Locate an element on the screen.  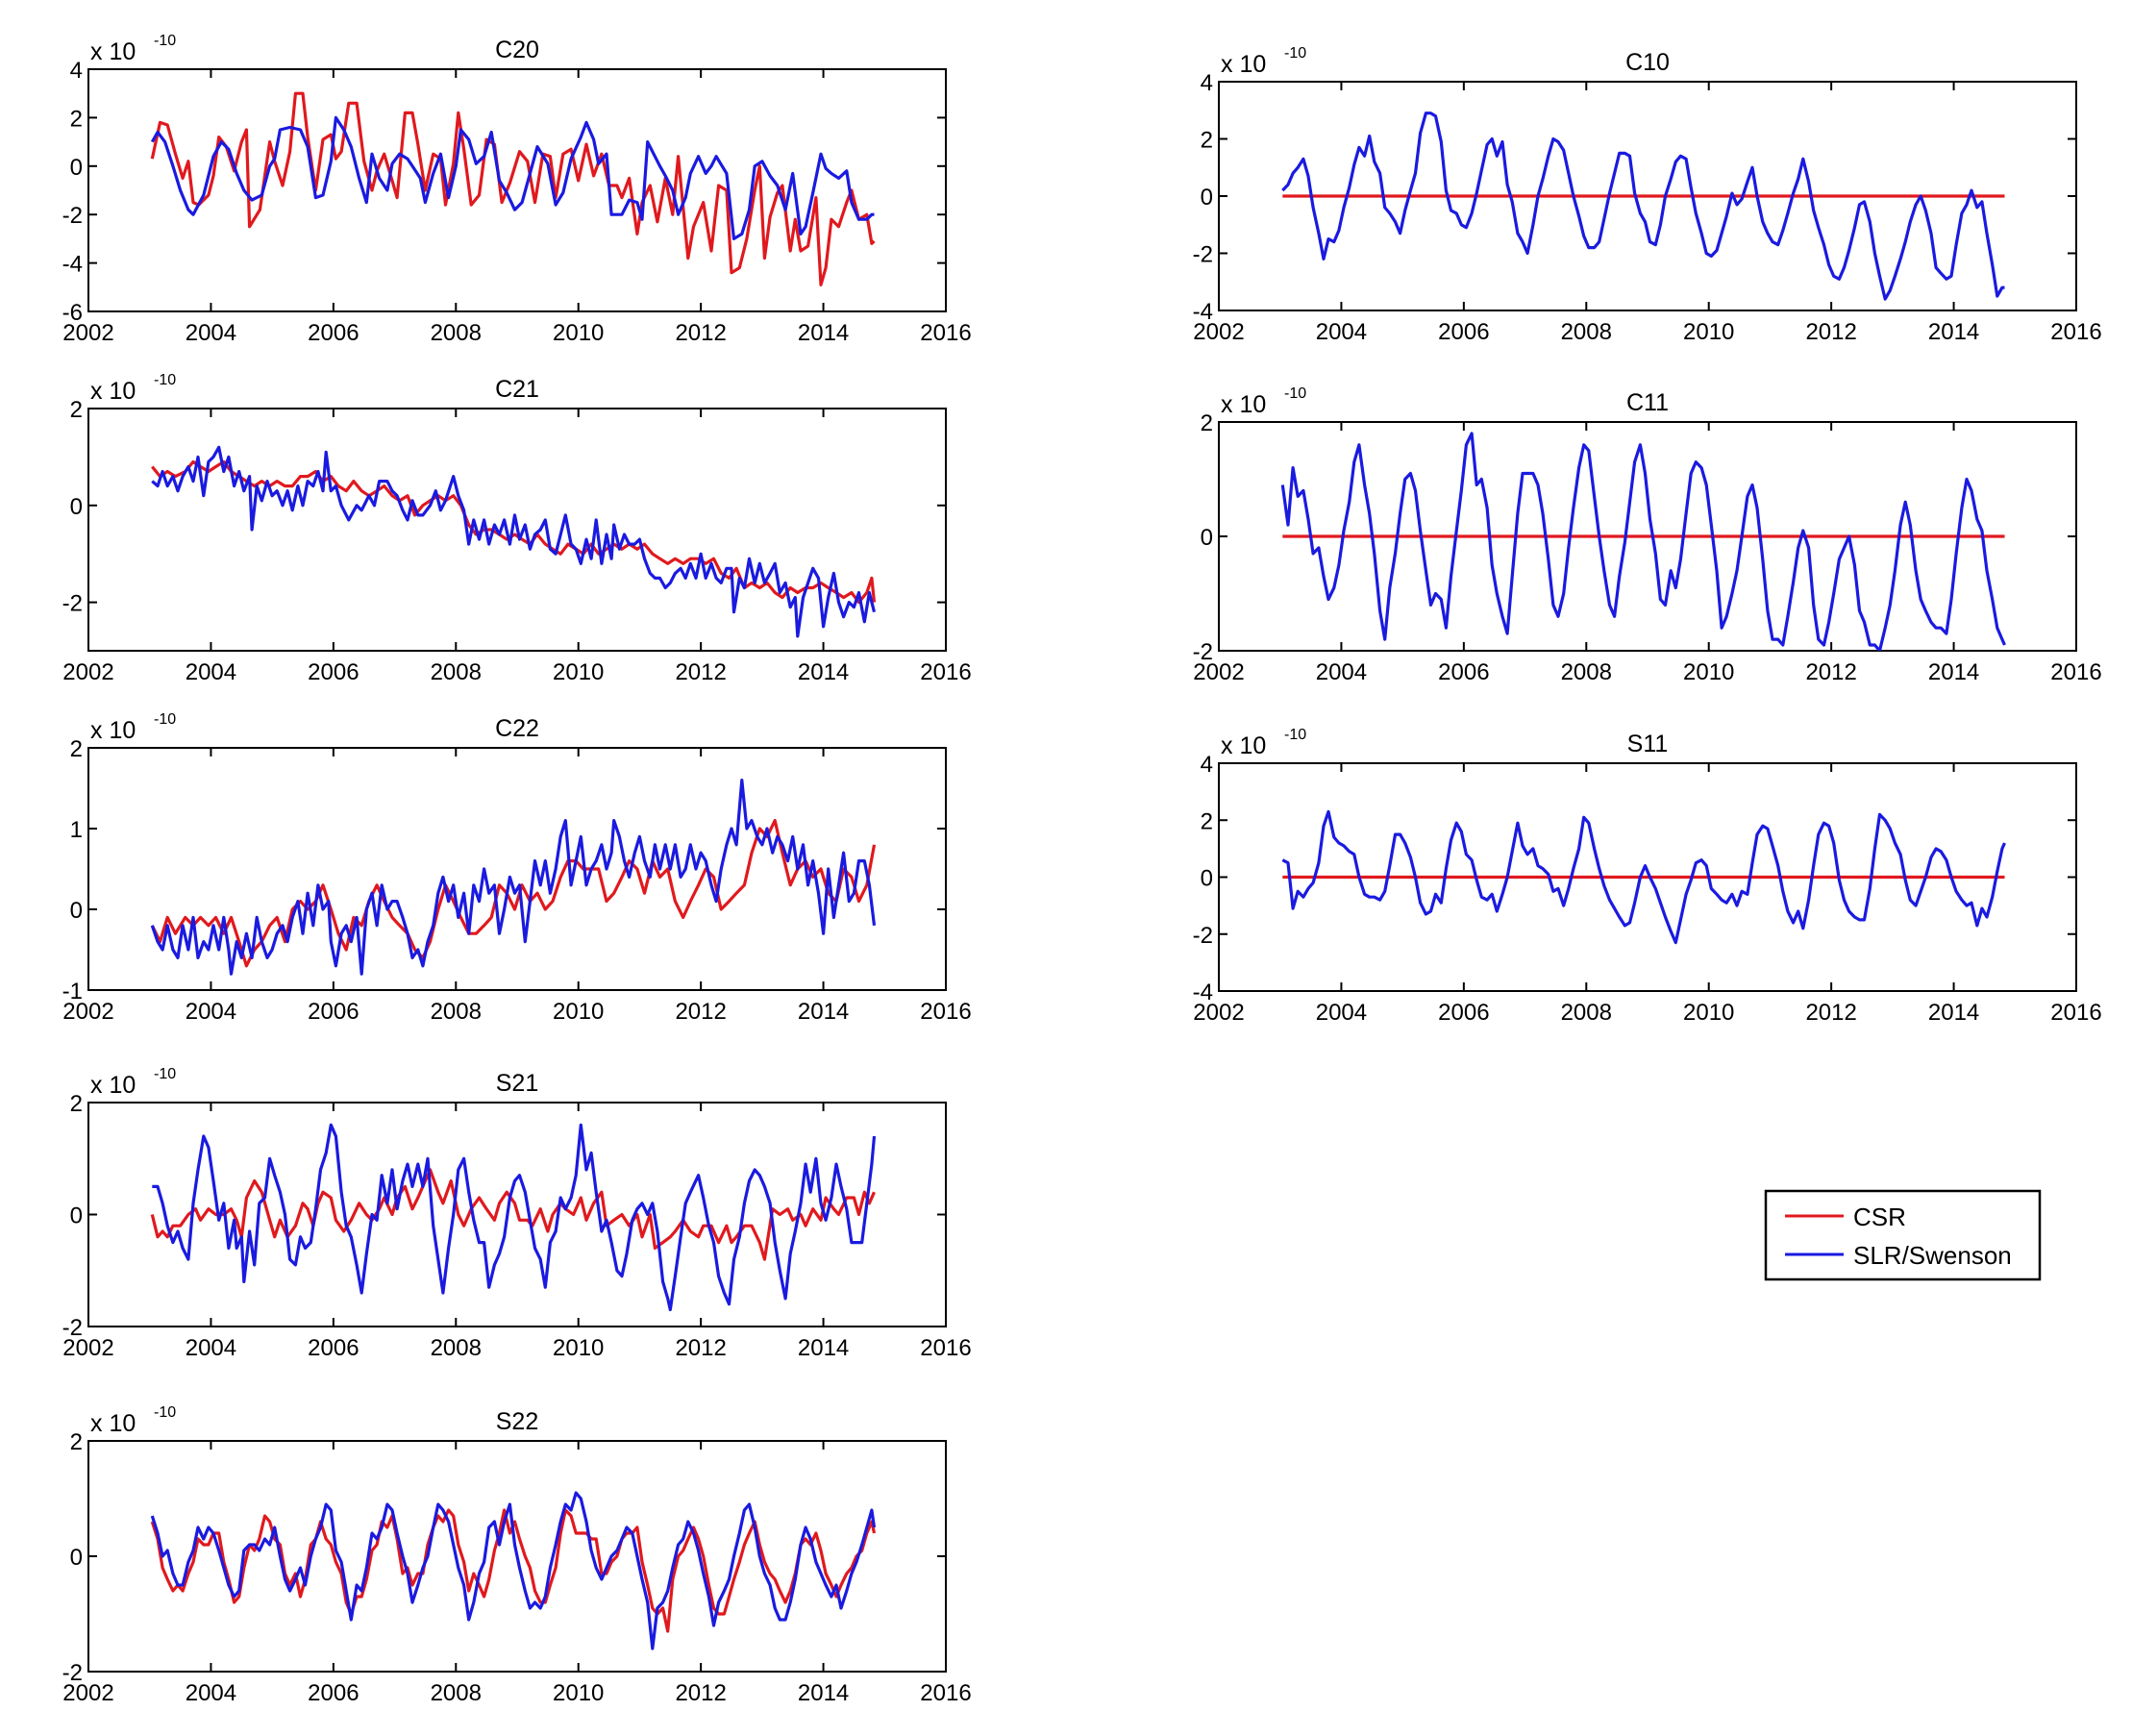
y-tick-label-c21-2: 2 is located at coordinates (76, 410).